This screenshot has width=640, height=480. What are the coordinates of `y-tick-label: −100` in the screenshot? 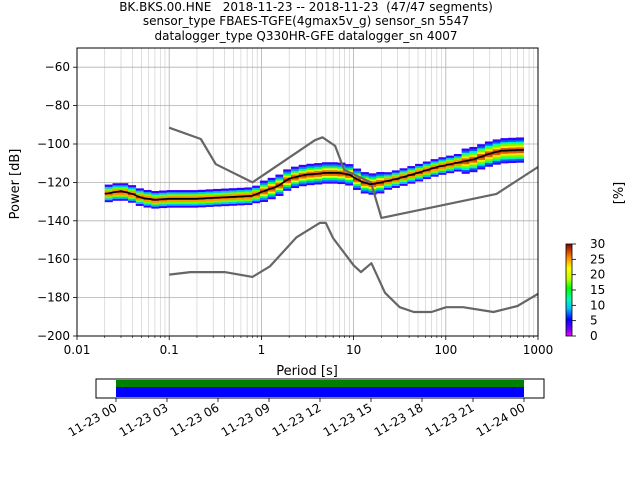 It's located at (53, 144).